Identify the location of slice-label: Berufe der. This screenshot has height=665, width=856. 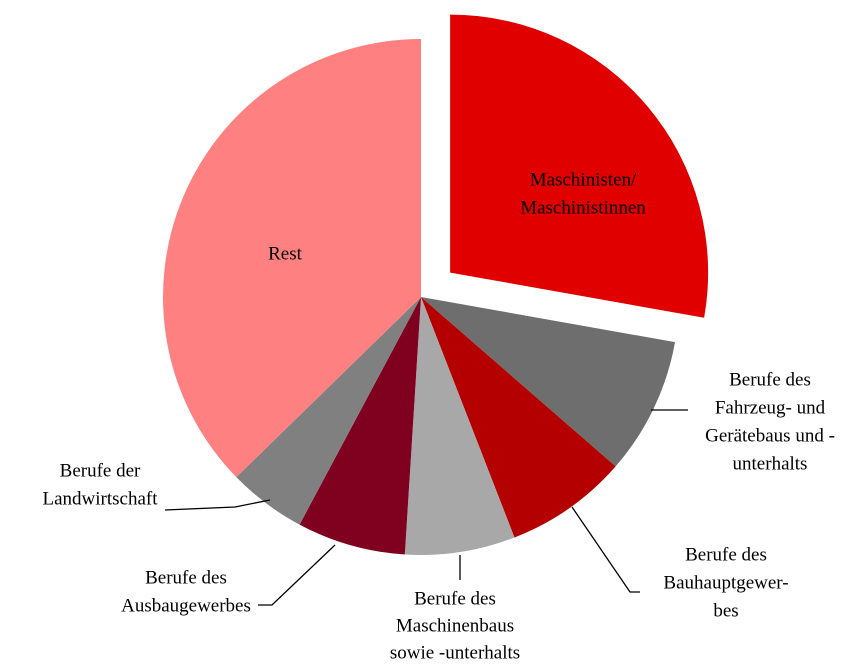
(100, 470).